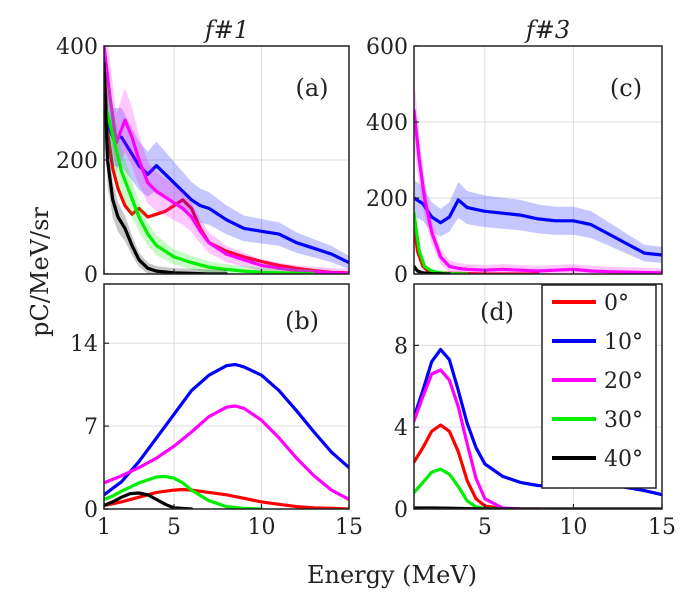 This screenshot has height=596, width=699. I want to click on panel-title-f1: f#1, so click(226, 30).